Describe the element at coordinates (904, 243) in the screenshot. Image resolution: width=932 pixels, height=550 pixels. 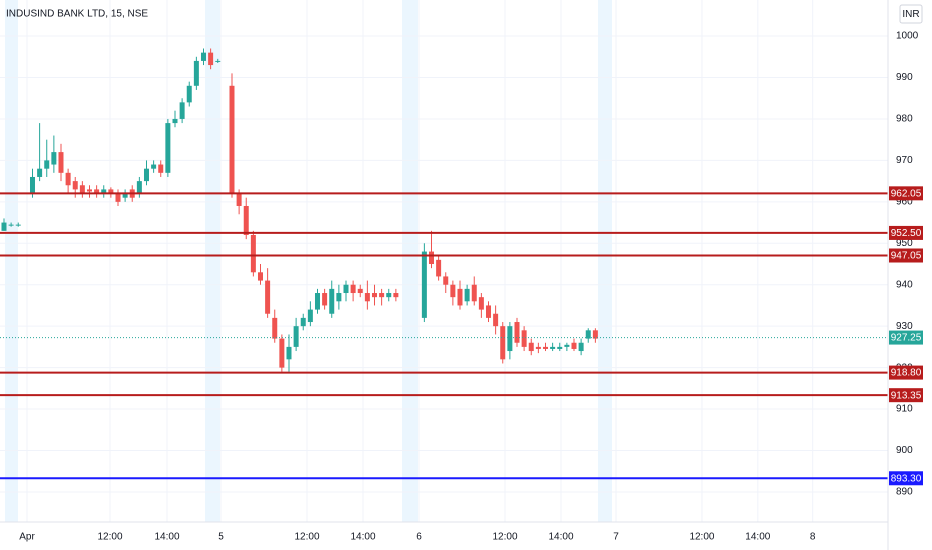
I see `y-tick-label: 950` at that location.